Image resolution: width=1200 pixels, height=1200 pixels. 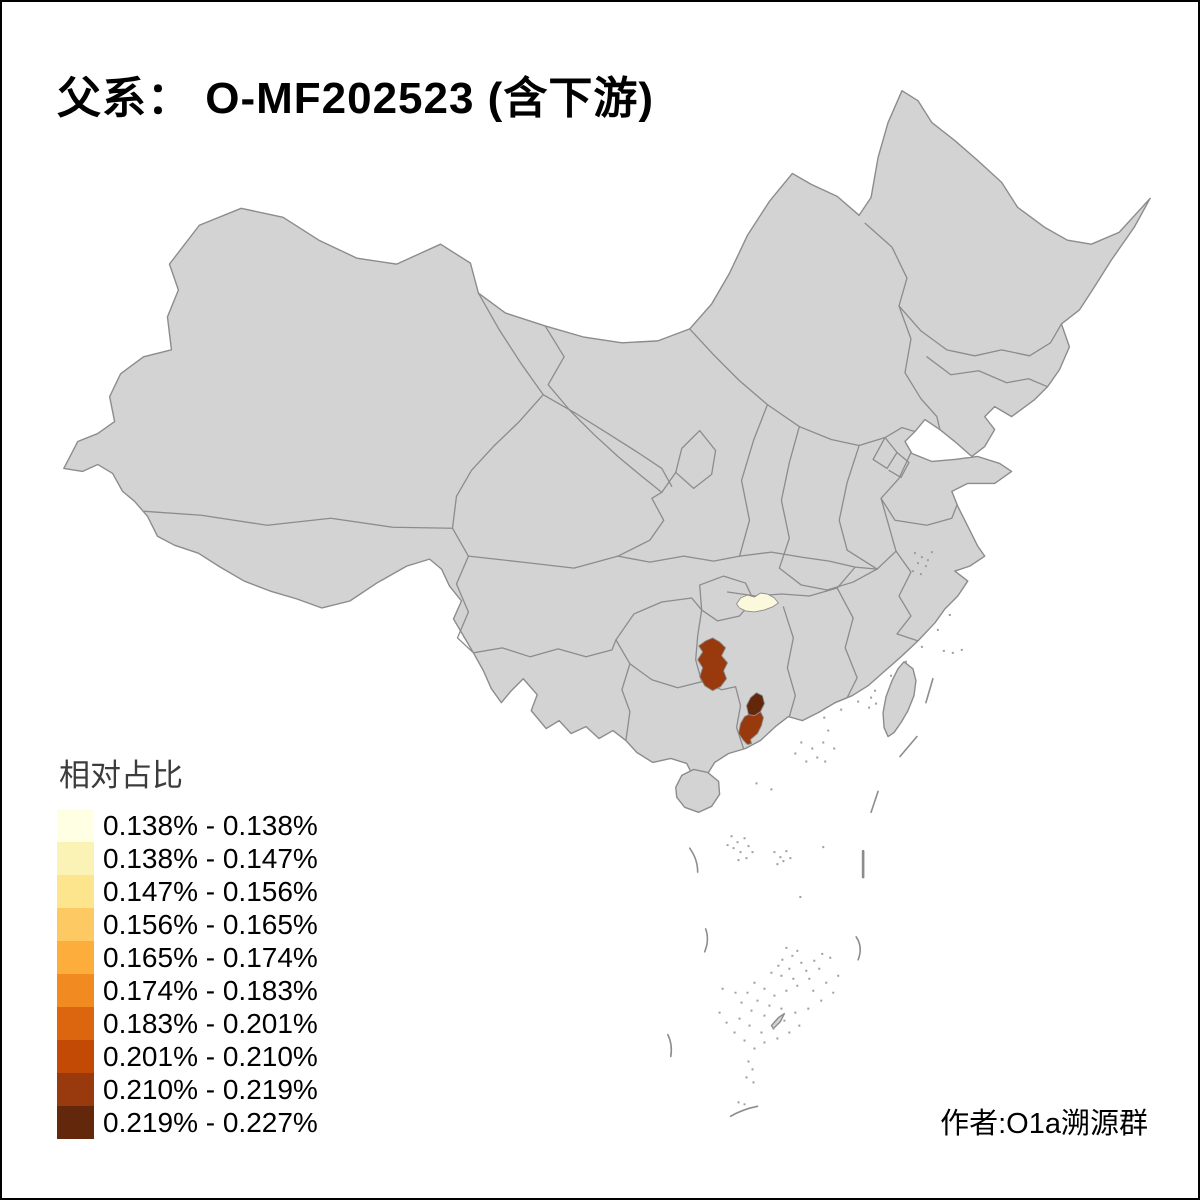 I want to click on legend-label: 0.219% - 0.227%, so click(x=210, y=1122).